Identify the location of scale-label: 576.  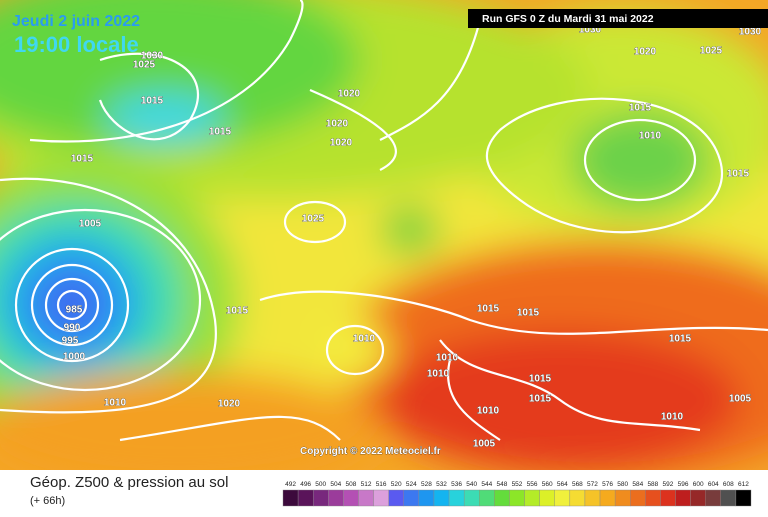
(607, 484).